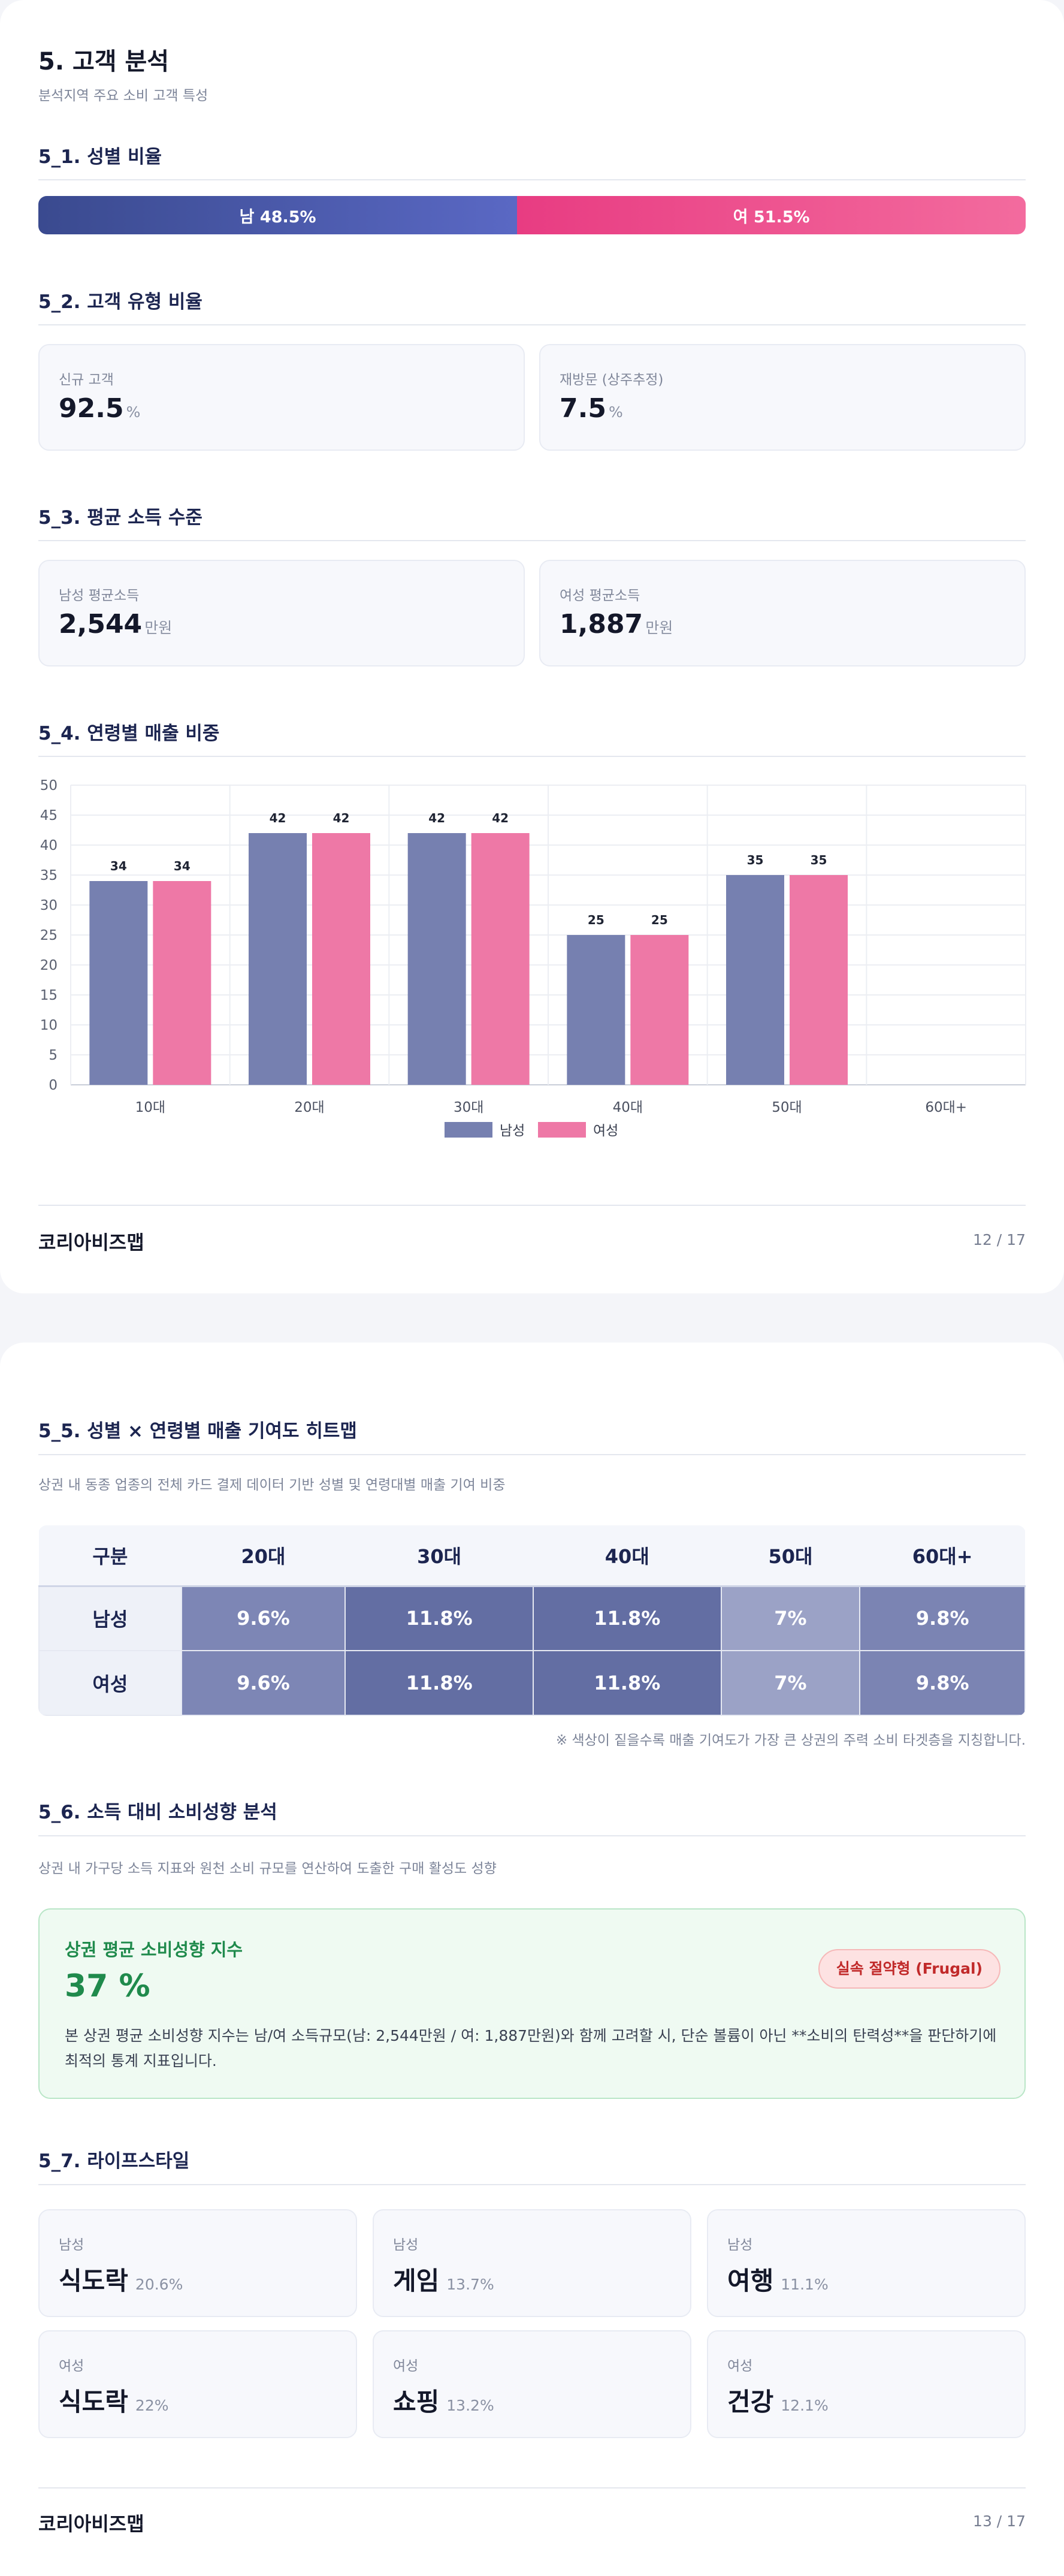 The image size is (1064, 2576). I want to click on lifestyle-name: 쇼핑 13.2%, so click(443, 2402).